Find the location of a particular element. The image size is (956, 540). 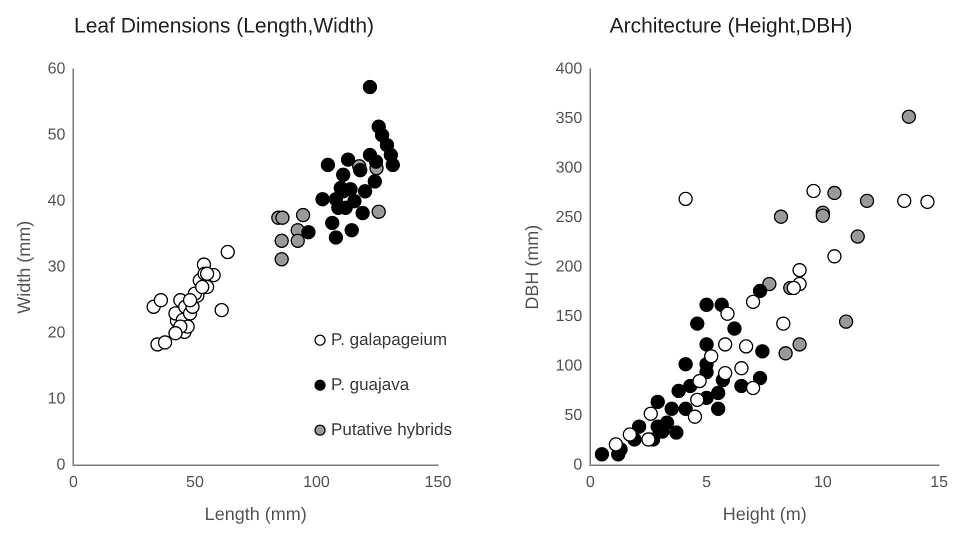

chart-title: Architecture (Height,DBH) is located at coordinates (731, 26).